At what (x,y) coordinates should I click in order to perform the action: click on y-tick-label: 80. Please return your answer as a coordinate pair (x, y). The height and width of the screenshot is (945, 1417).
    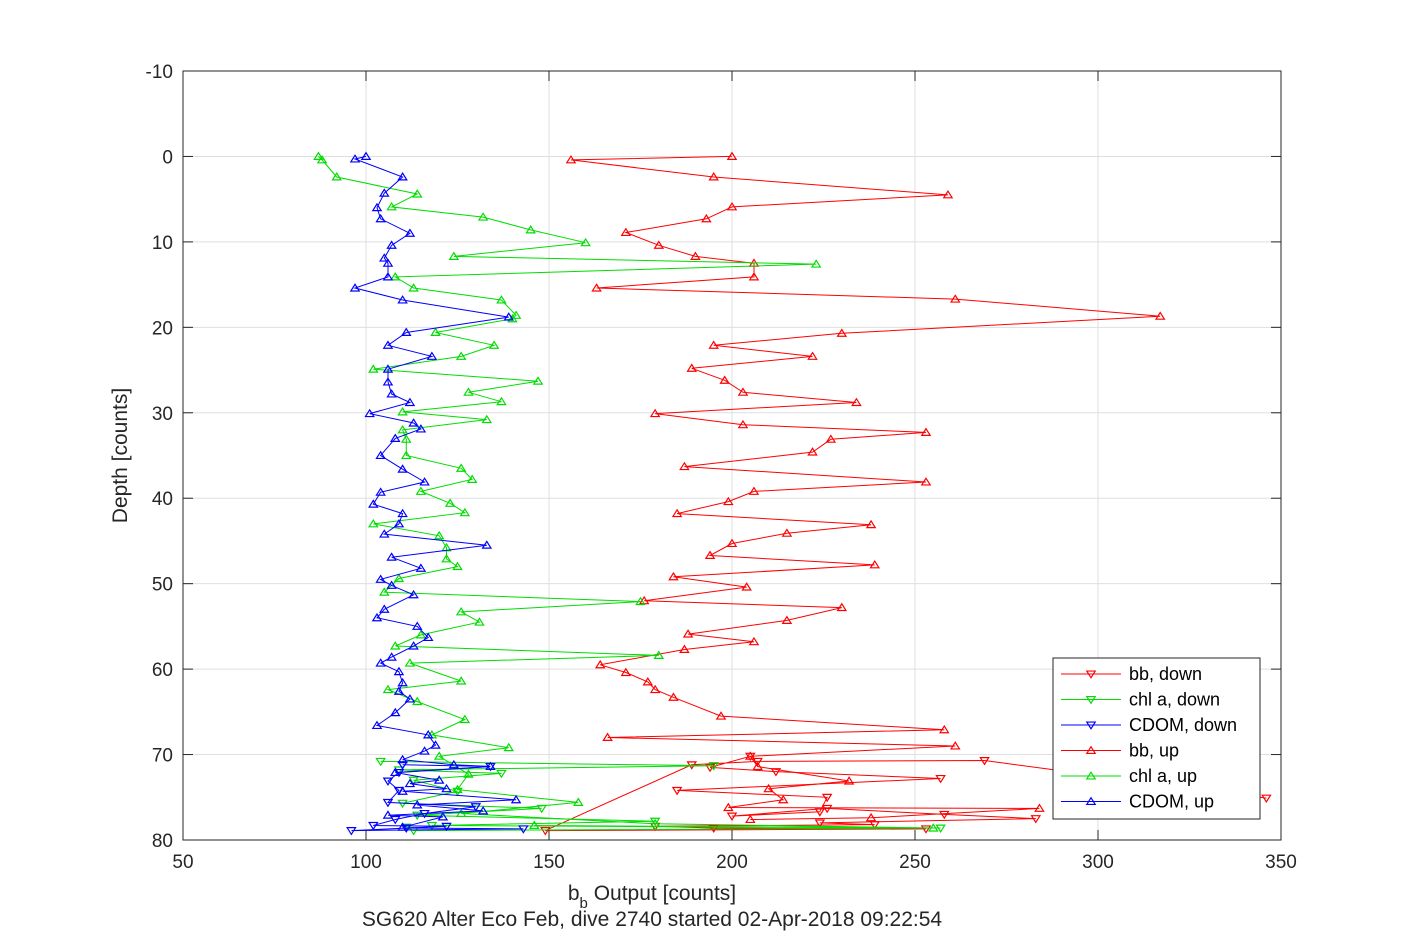
    Looking at the image, I should click on (162, 841).